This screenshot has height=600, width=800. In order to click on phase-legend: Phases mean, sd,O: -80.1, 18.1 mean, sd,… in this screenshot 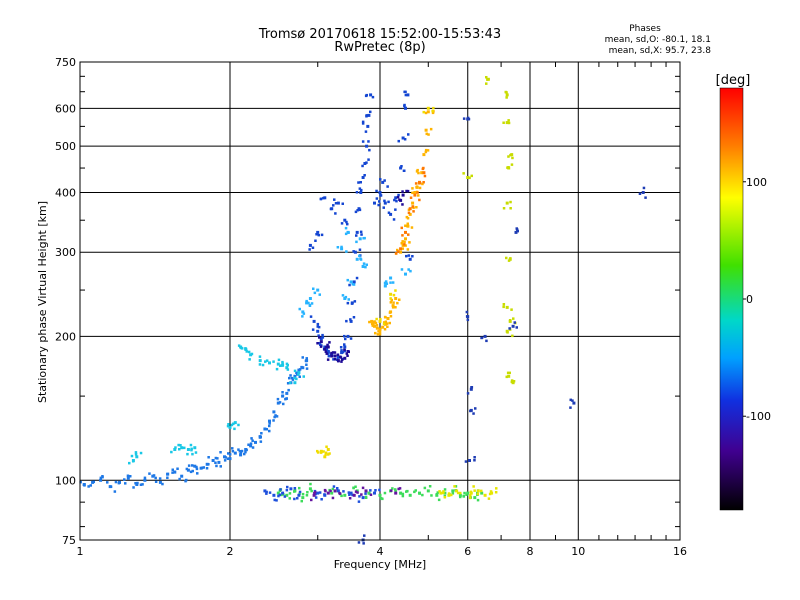, I will do `click(658, 40)`.